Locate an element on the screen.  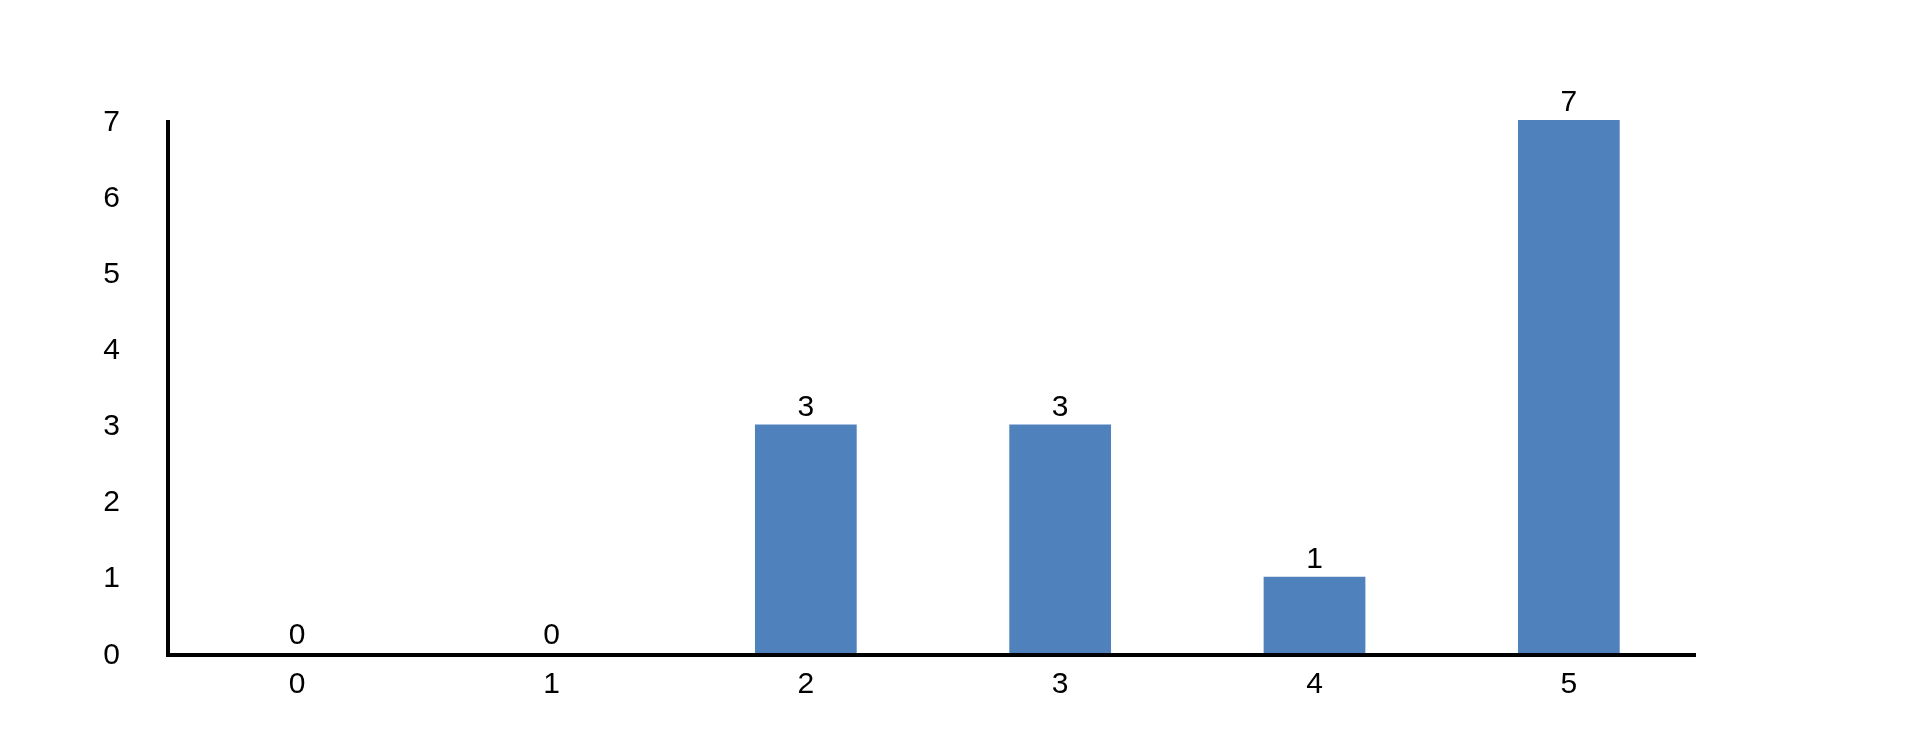
x-tick-label: 5 is located at coordinates (1569, 682).